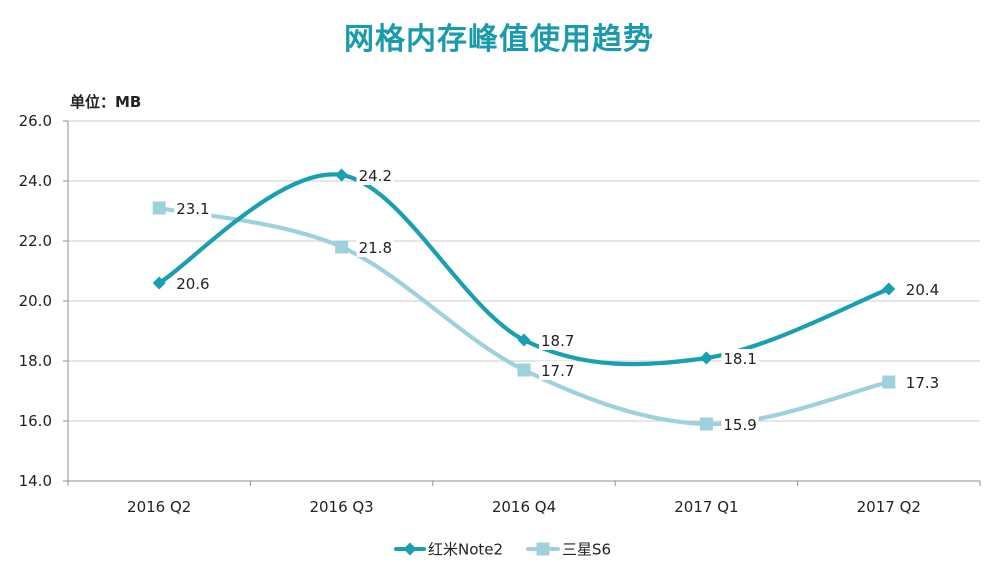  I want to click on data-label-series-0: 20.4, so click(922, 290).